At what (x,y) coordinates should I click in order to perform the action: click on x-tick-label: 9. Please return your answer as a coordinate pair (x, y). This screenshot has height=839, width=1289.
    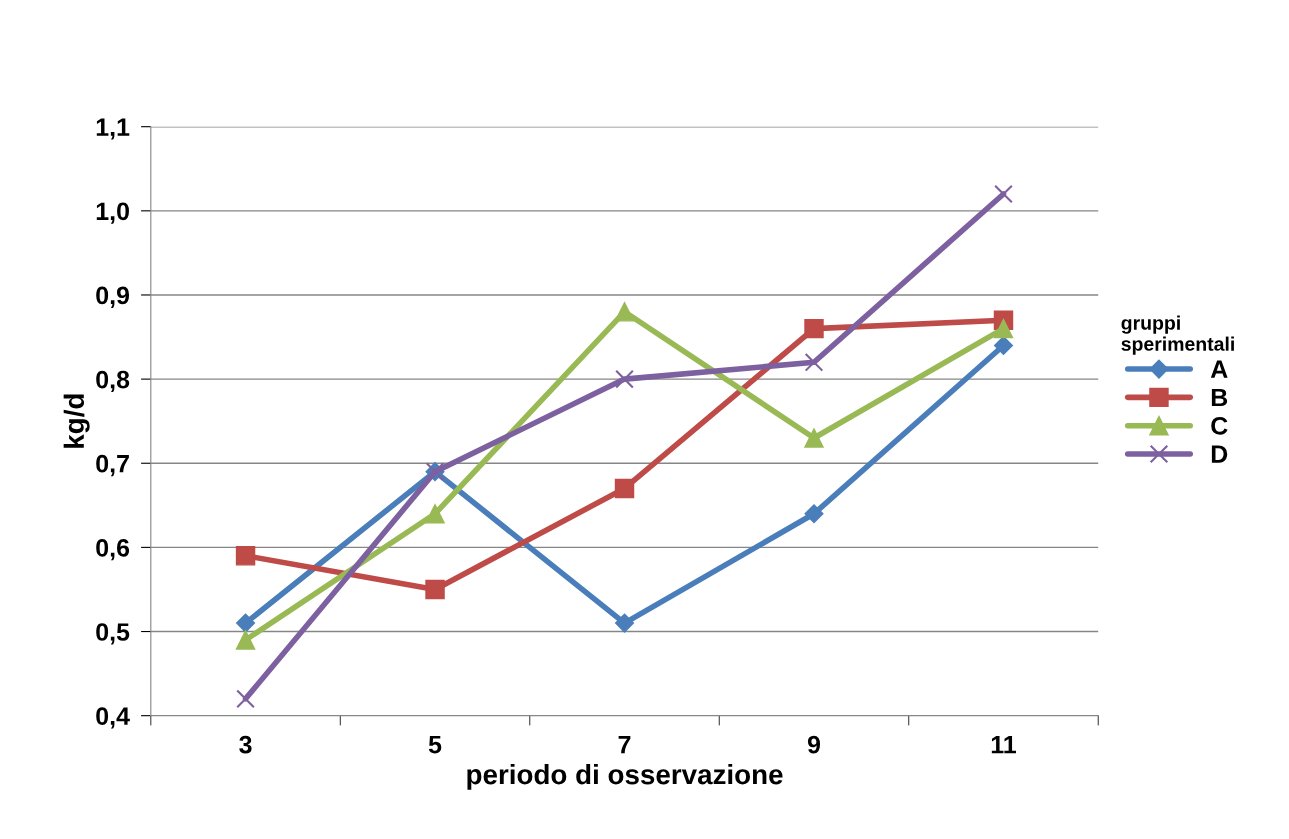
    Looking at the image, I should click on (814, 744).